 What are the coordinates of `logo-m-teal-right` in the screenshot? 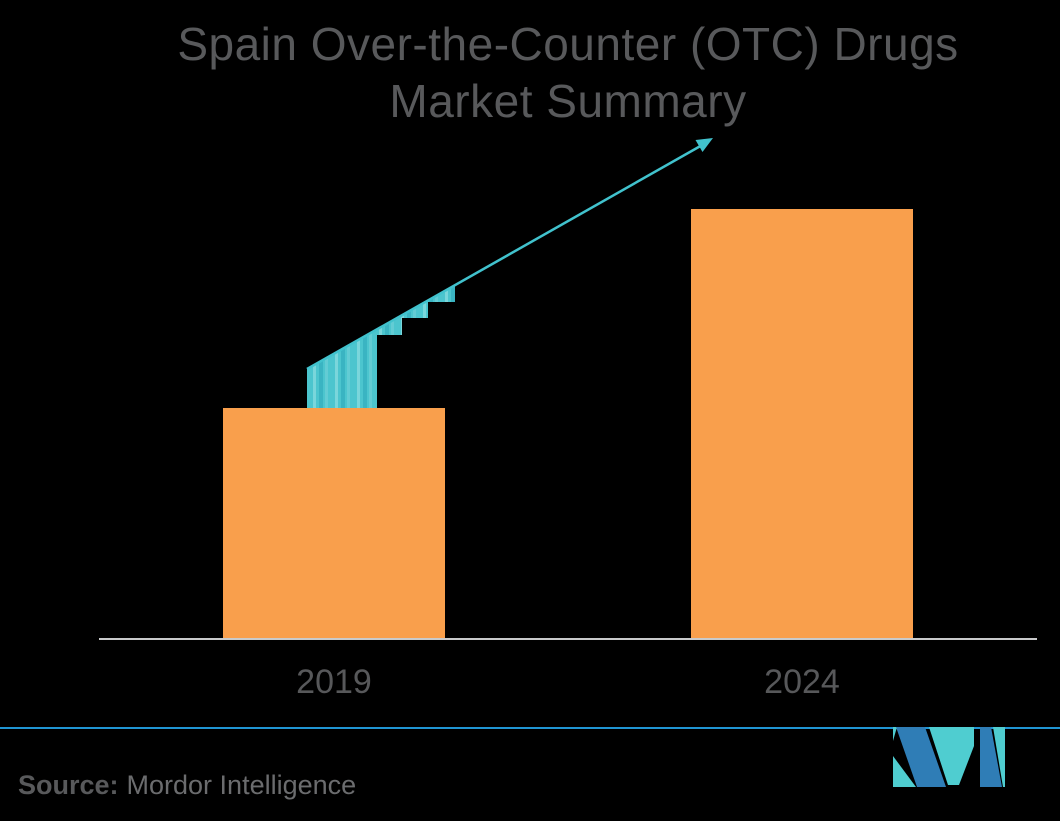 It's located at (951, 756).